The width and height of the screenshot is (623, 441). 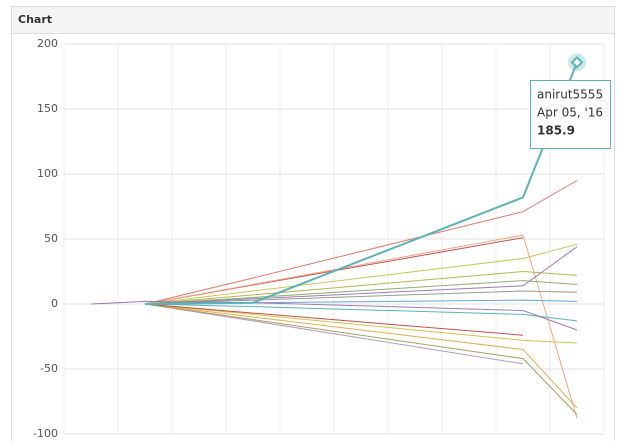 I want to click on y-tick-label: 50, so click(x=51, y=238).